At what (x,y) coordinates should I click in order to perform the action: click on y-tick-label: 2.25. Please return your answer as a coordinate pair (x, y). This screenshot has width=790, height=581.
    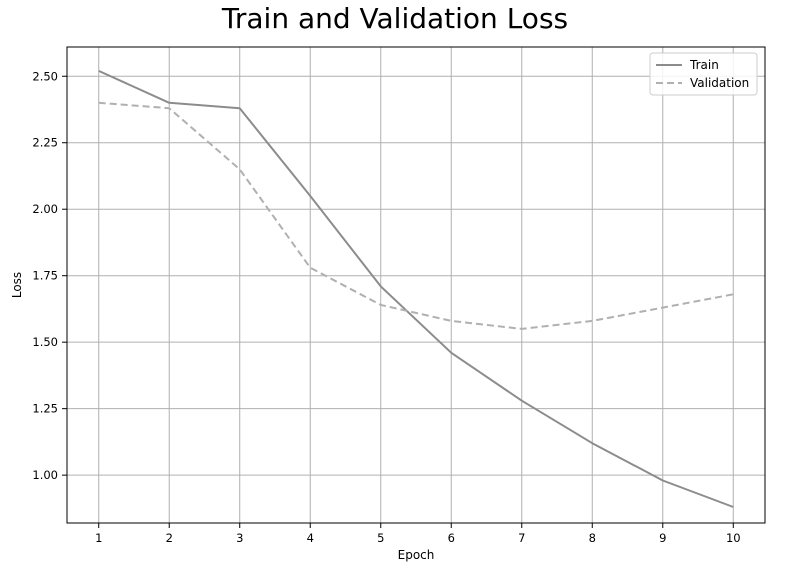
    Looking at the image, I should click on (45, 143).